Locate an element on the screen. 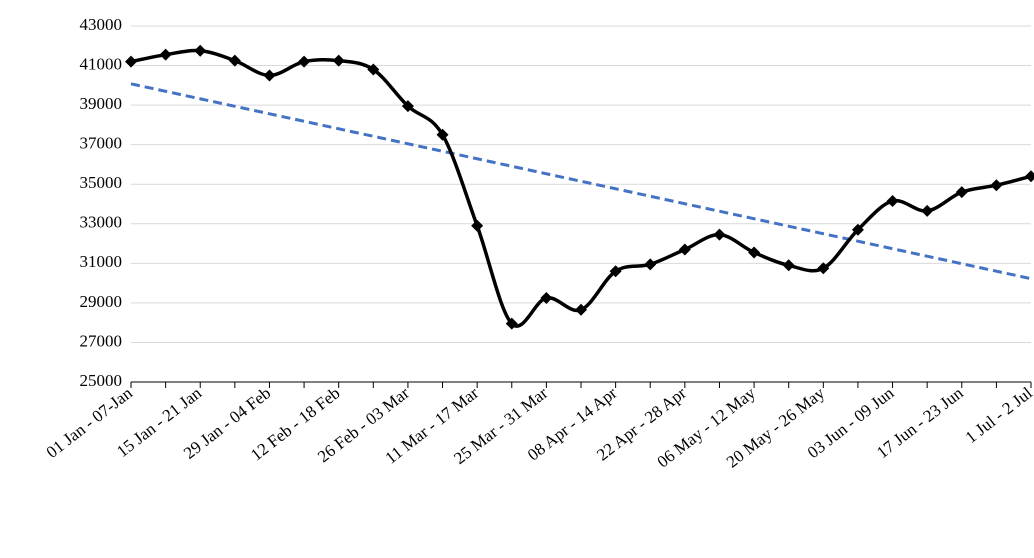  x-tick-label: 1 Jul - 2 Jul is located at coordinates (998, 415).